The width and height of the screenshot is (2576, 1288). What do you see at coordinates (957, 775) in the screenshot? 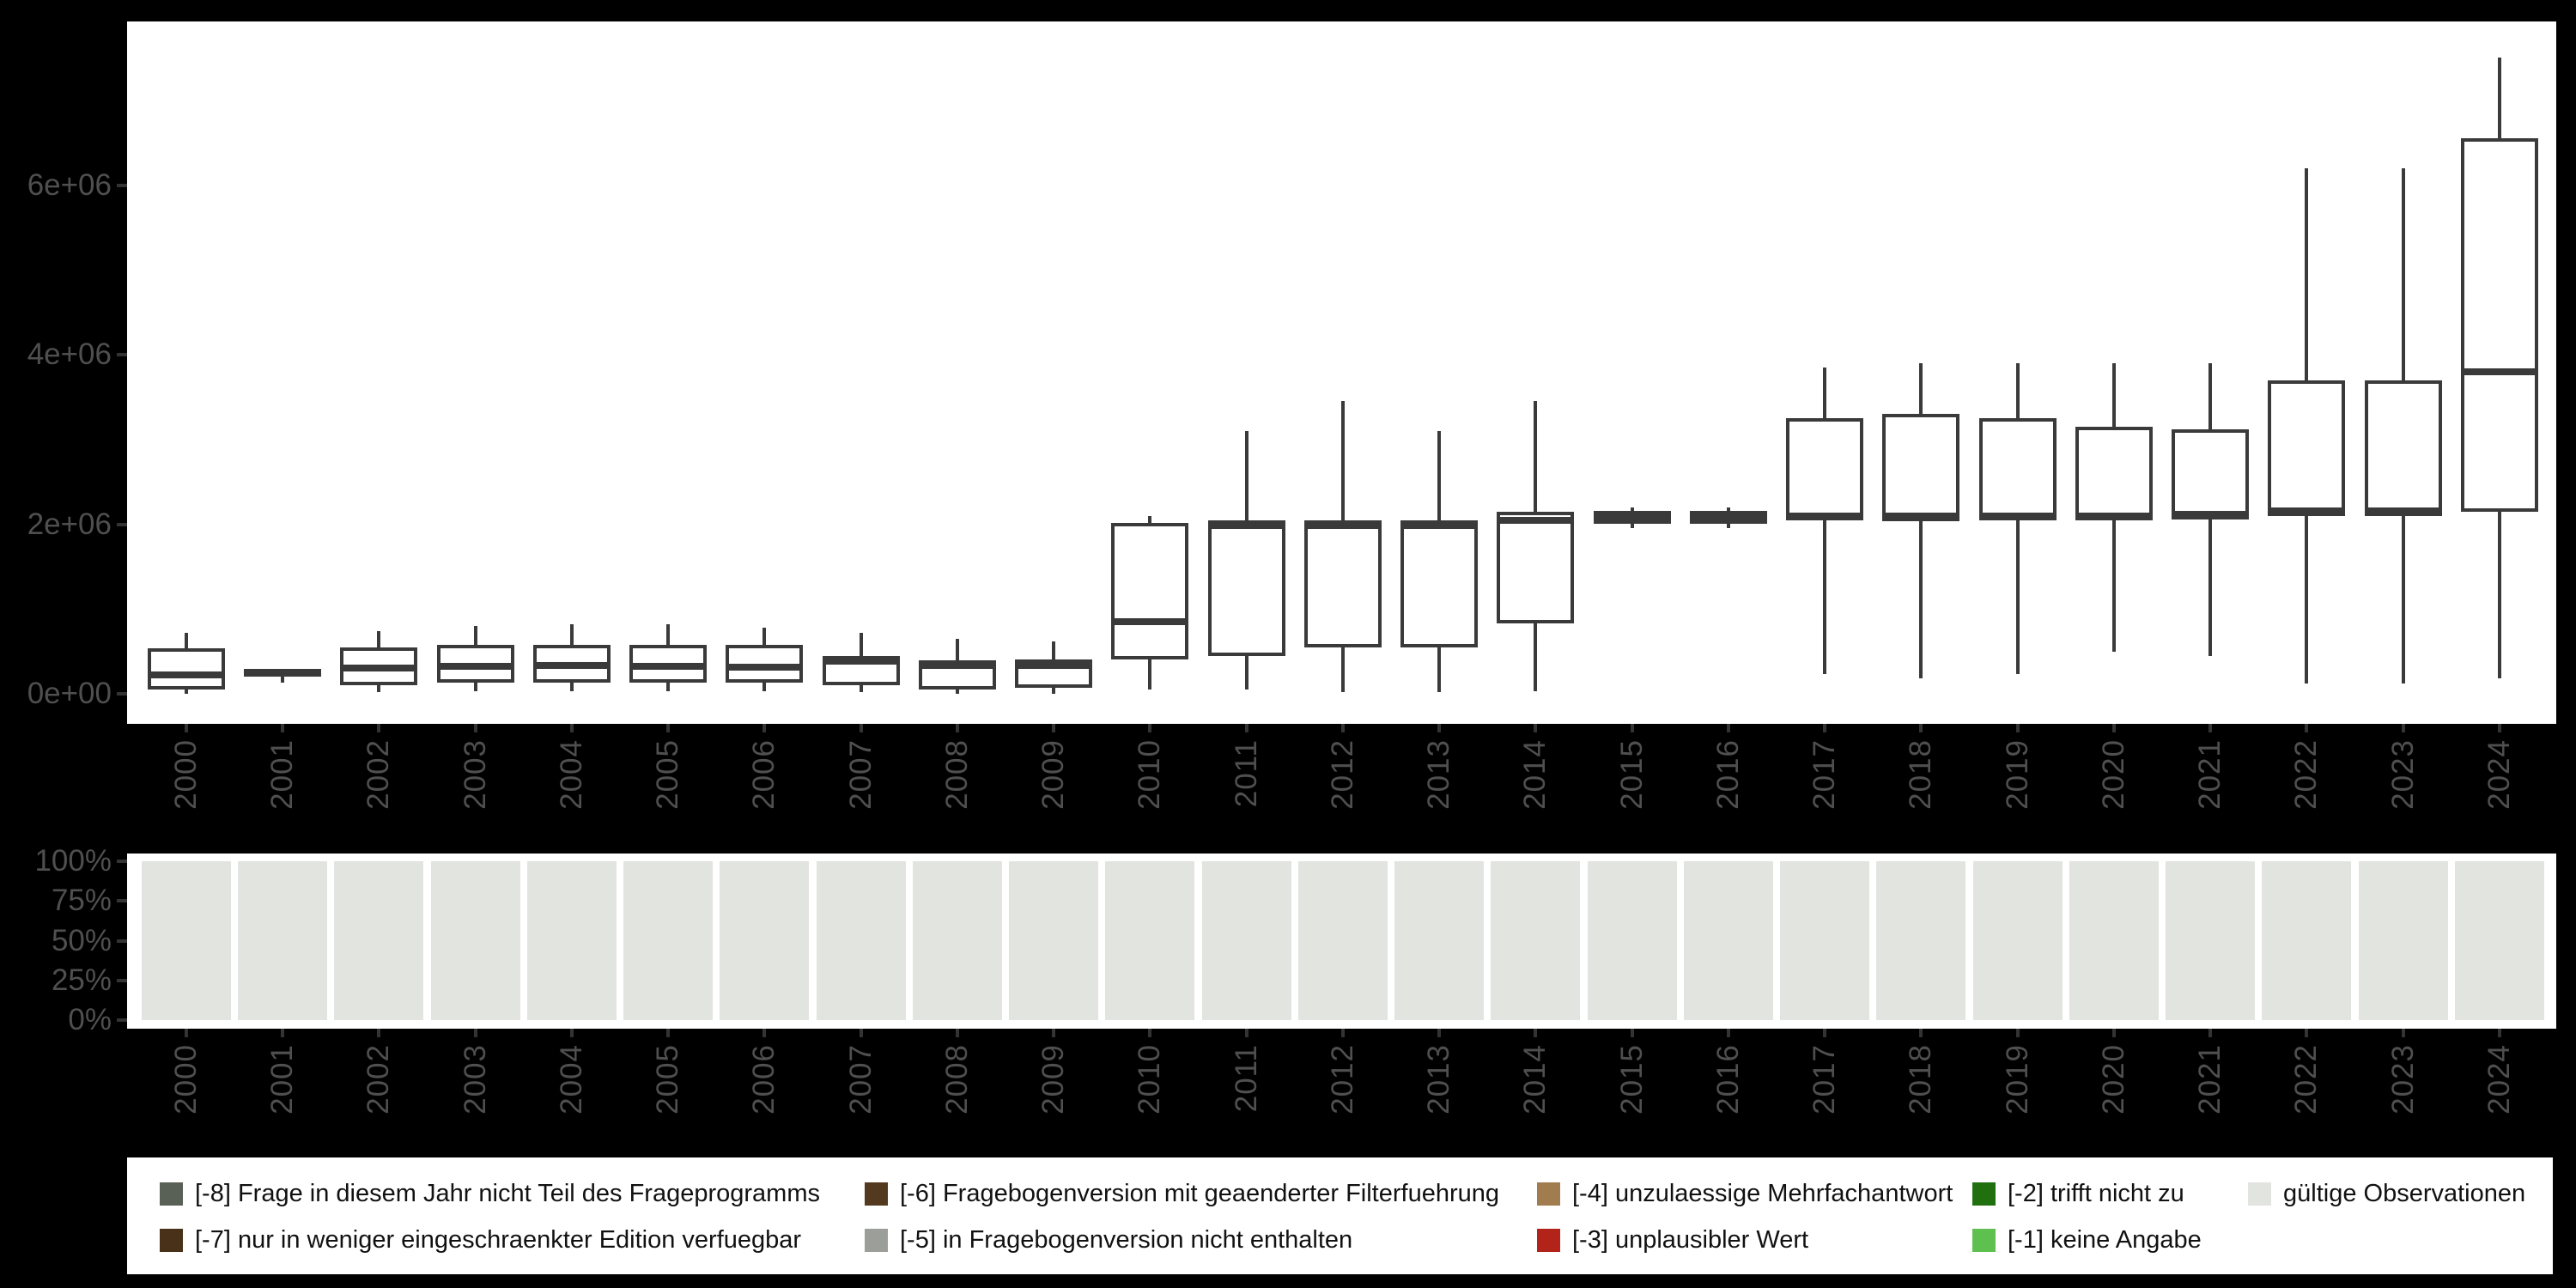
I see `xlabel-top-2008: 2008` at bounding box center [957, 775].